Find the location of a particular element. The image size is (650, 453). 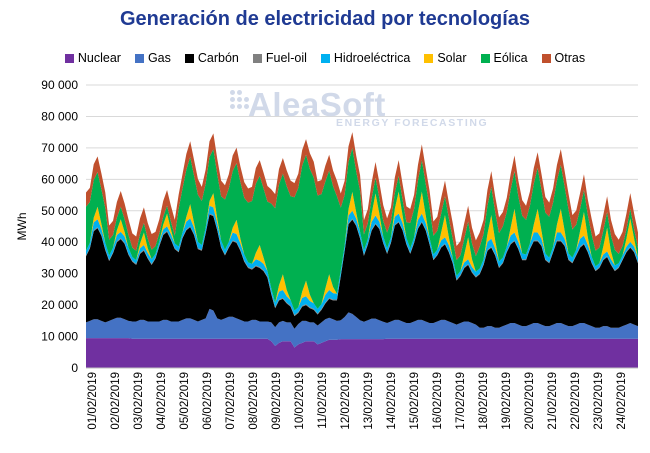

legend-item-eolica: Eólica is located at coordinates (504, 58).